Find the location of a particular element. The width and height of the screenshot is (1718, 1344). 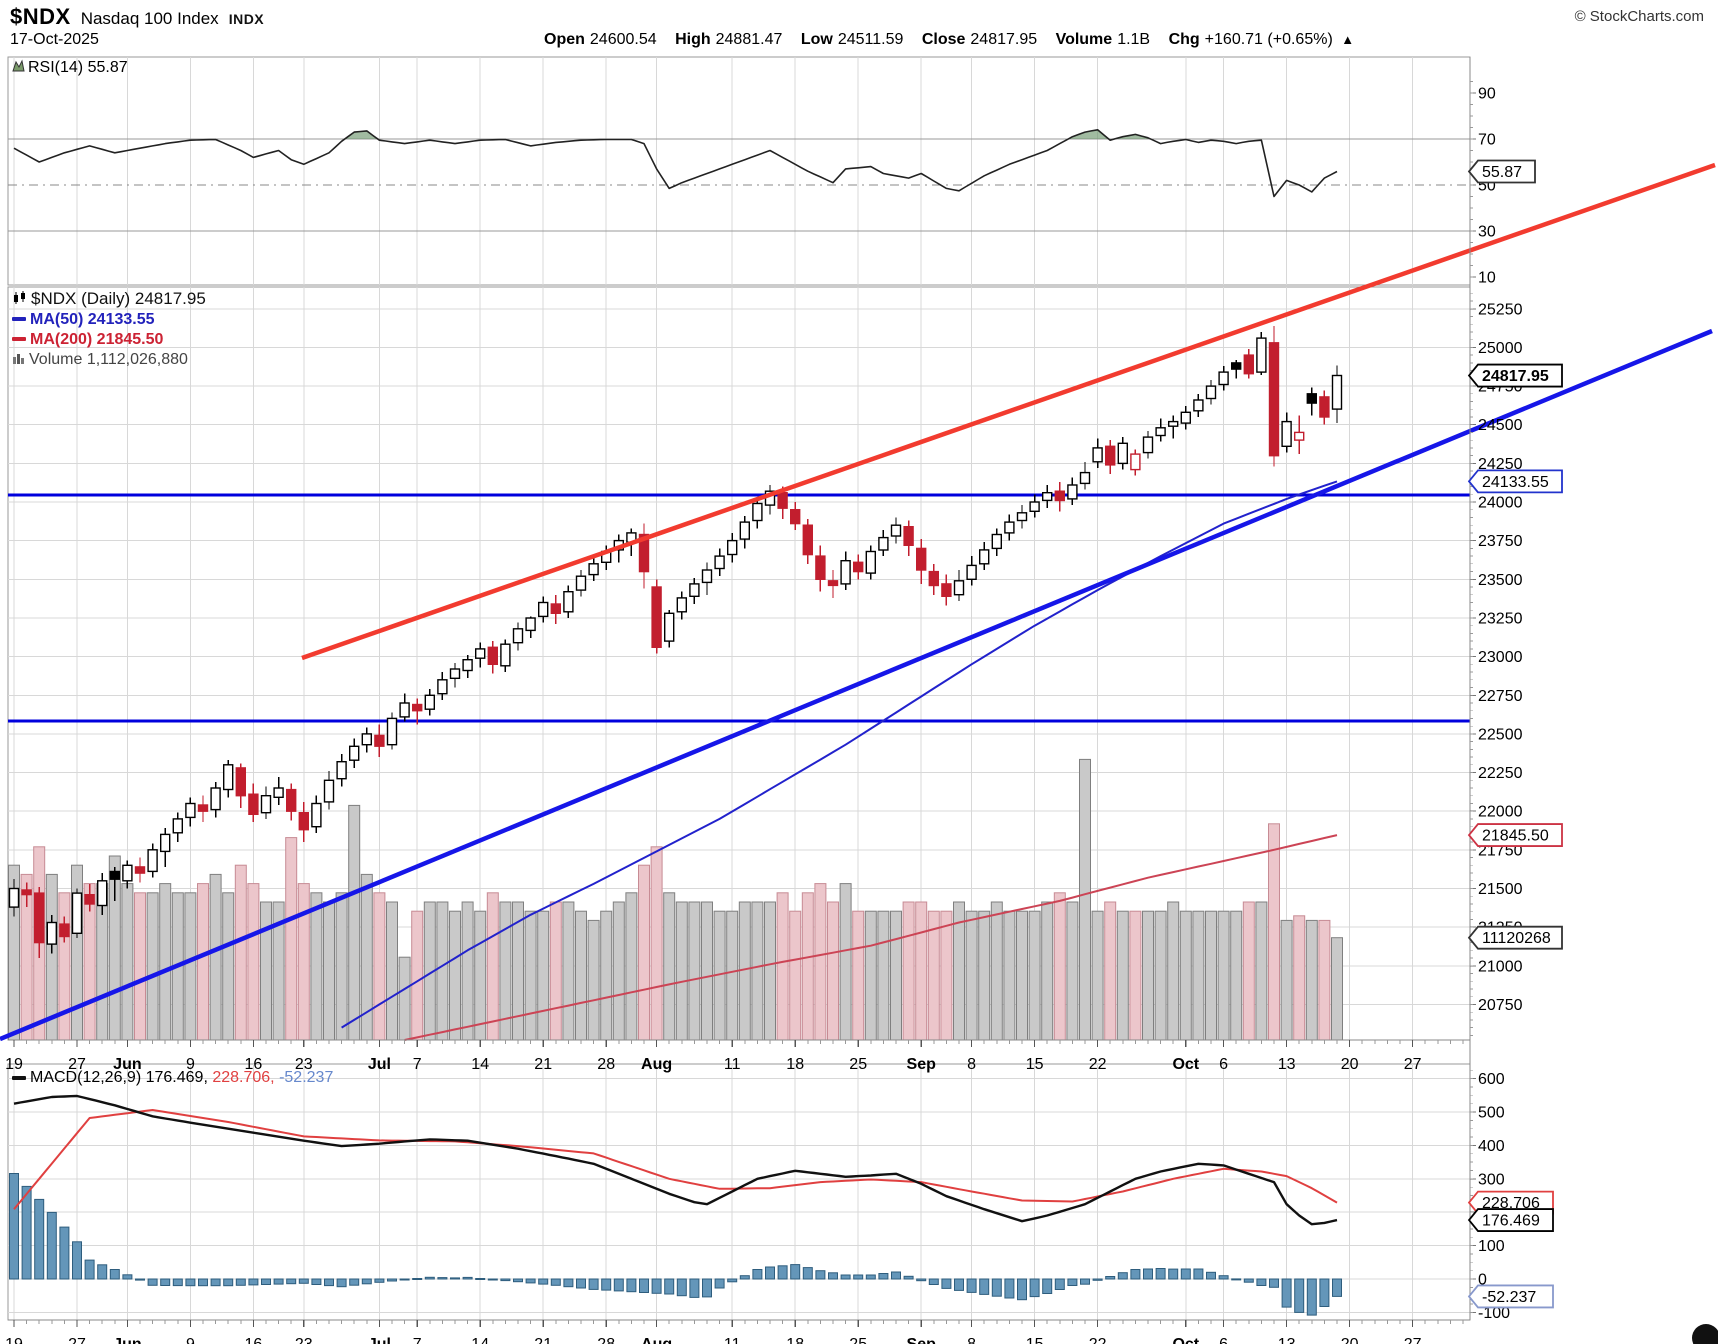

chg-value: +160.71 (+0.65%) is located at coordinates (1268, 39).